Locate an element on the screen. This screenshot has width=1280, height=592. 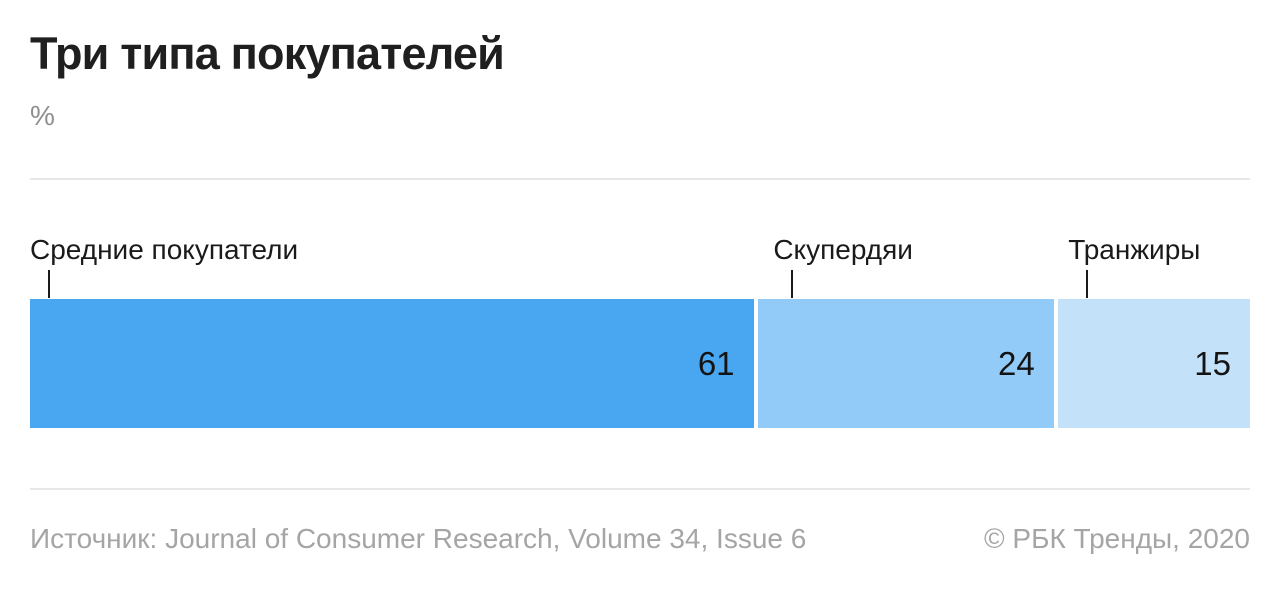
bottom-divider is located at coordinates (640, 489).